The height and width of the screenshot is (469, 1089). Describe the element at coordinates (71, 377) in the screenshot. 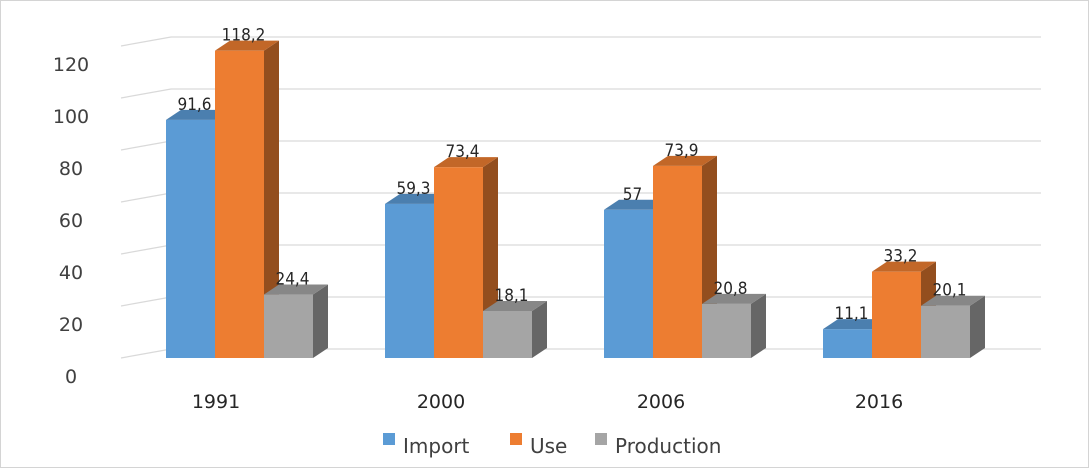

I see `y-tick-label: 0` at that location.